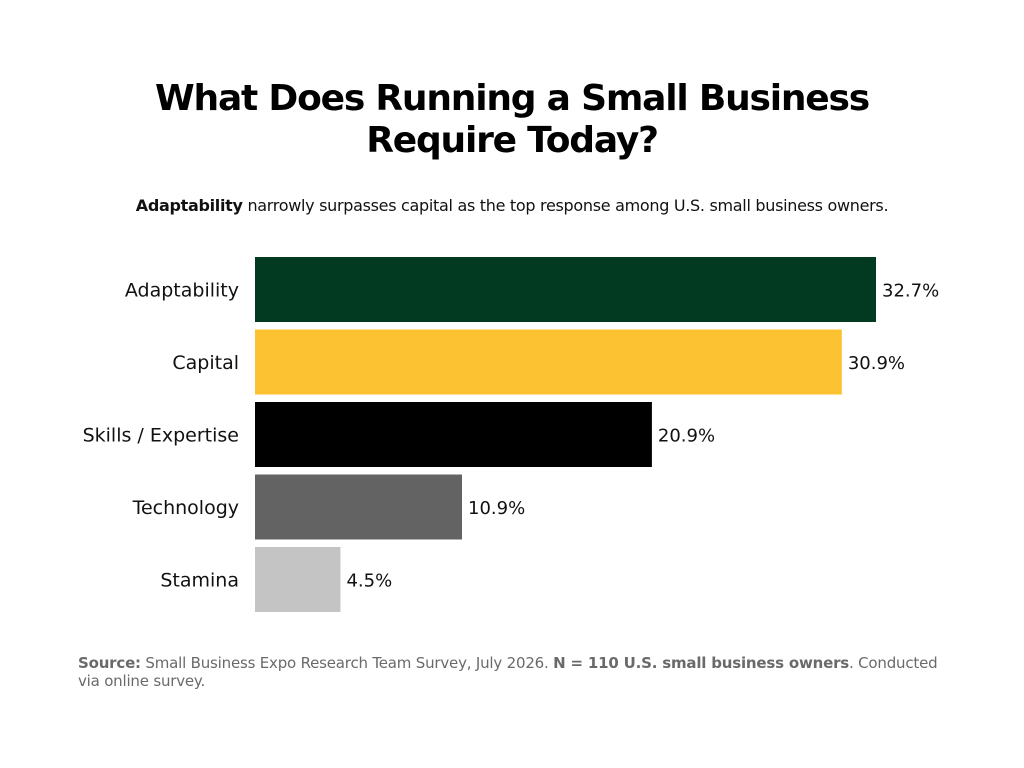  I want to click on value-label: 4.5%, so click(369, 581).